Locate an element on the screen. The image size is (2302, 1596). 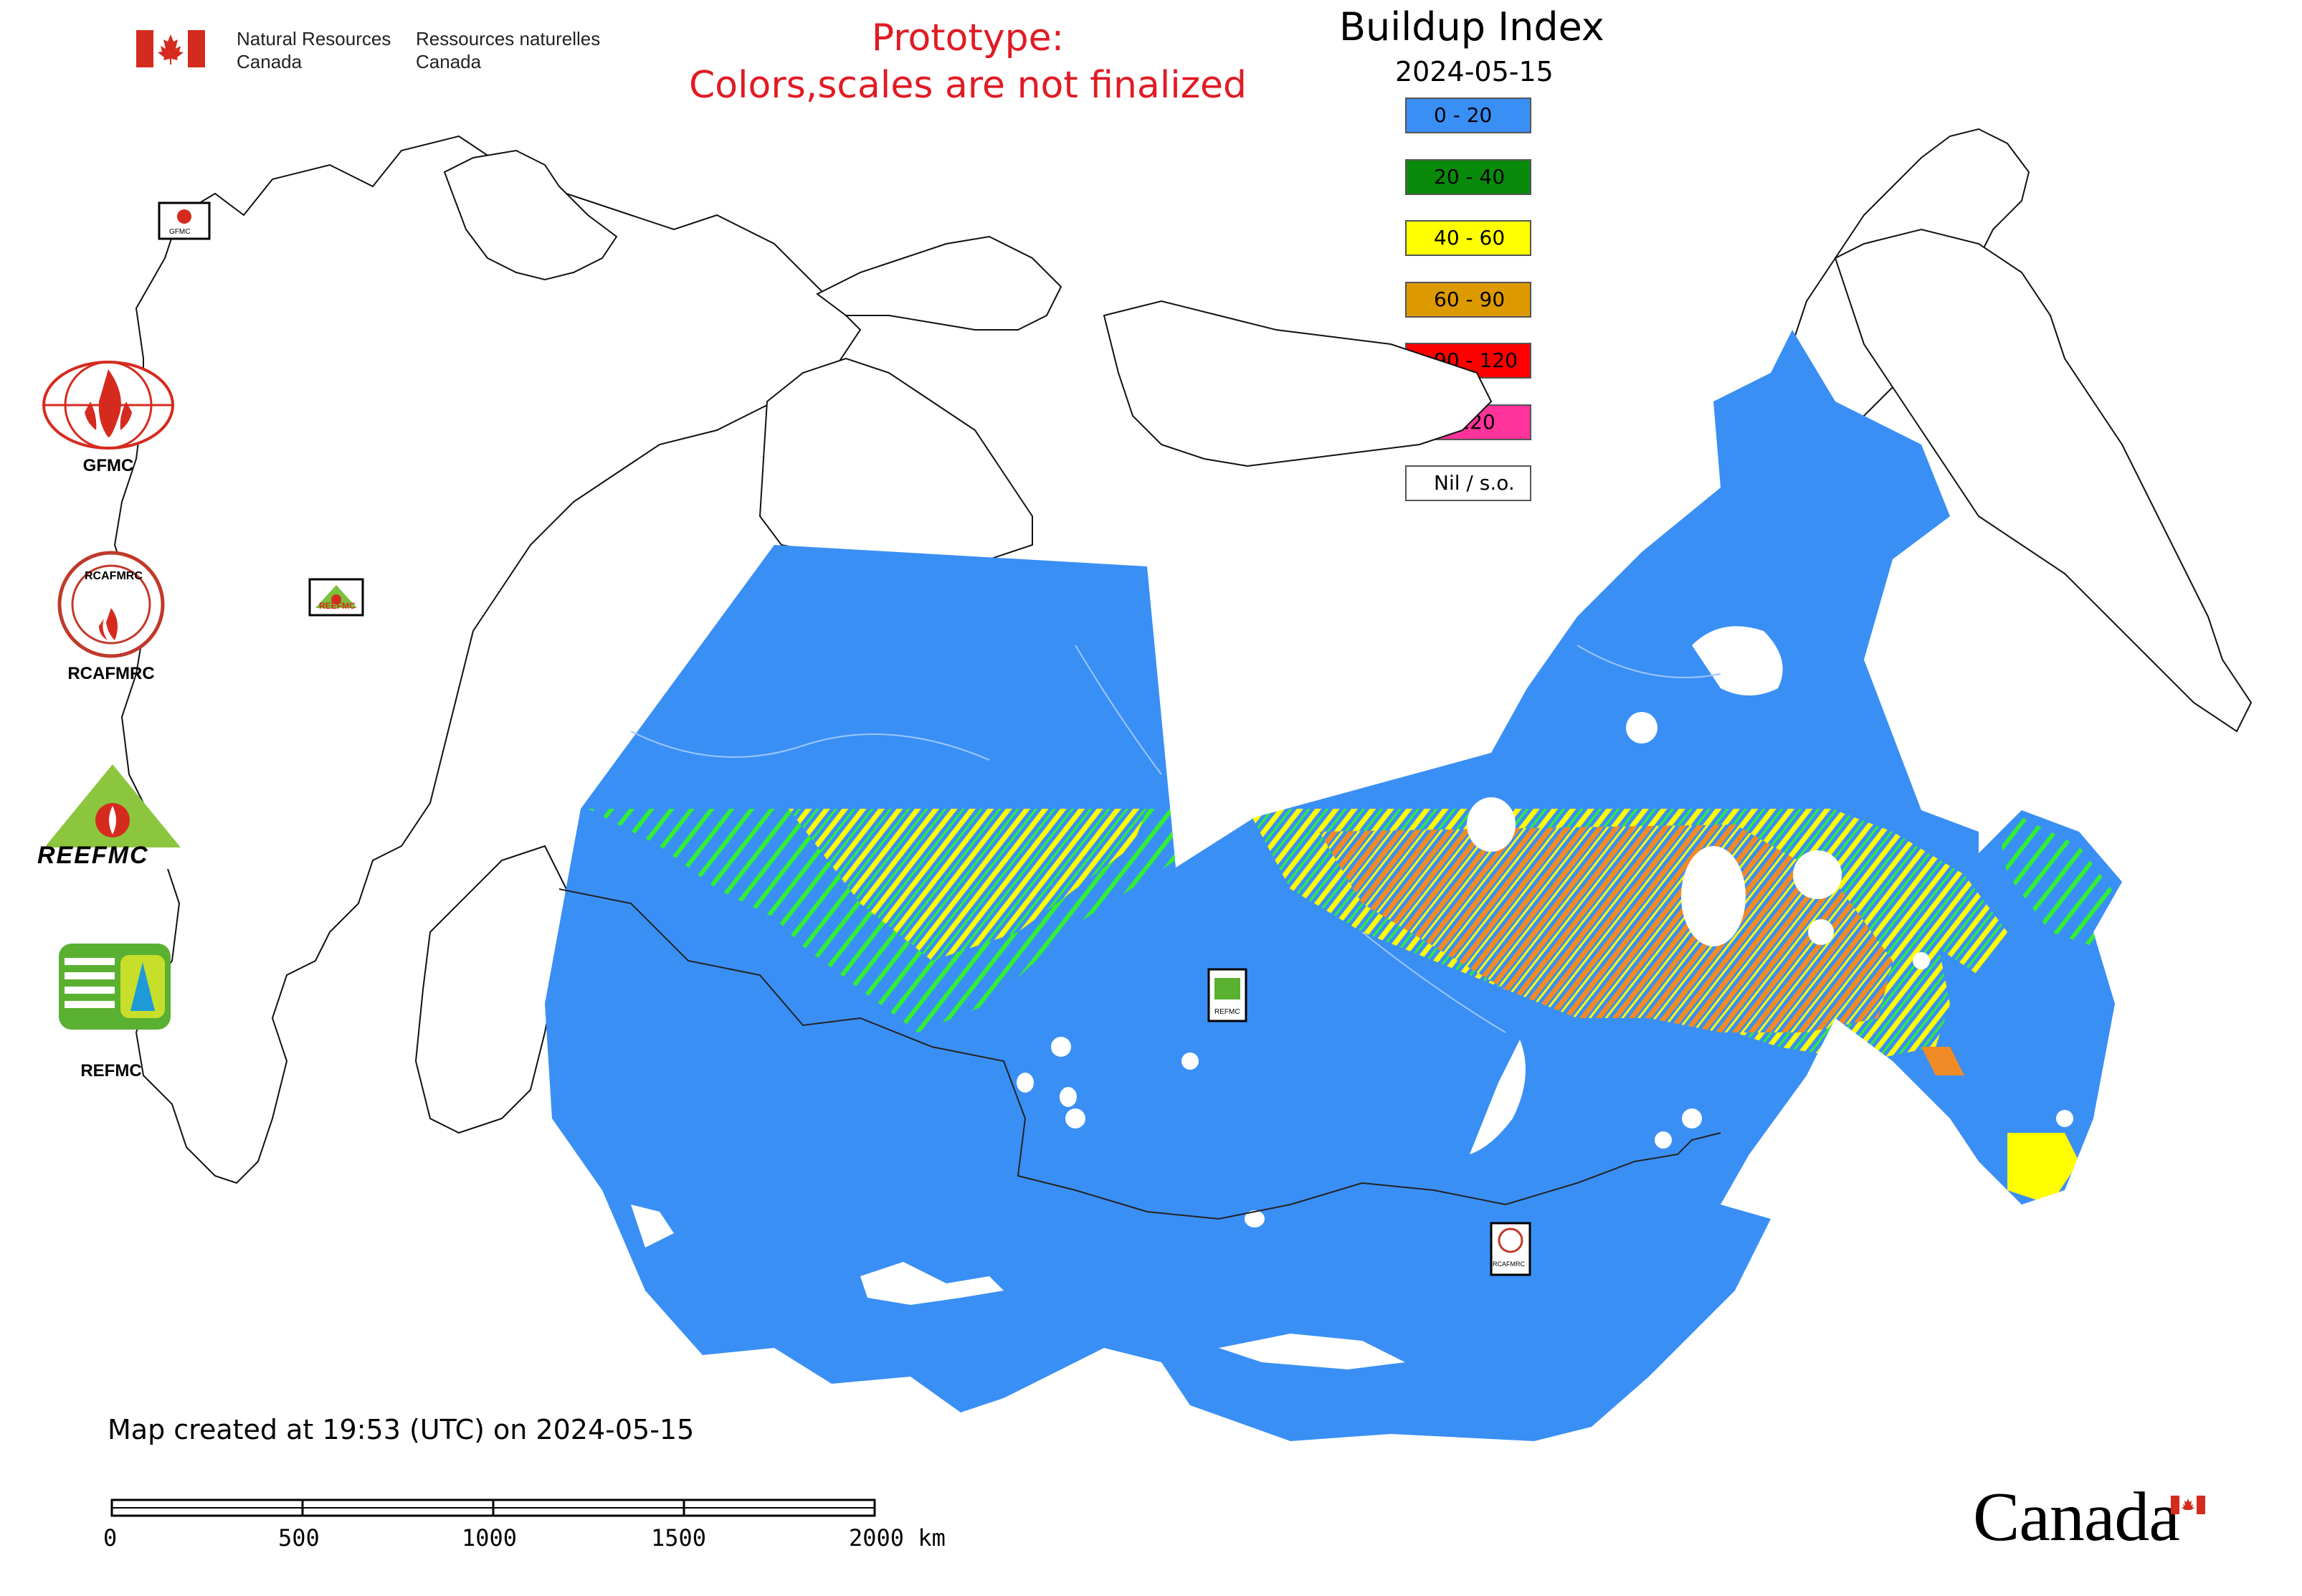
legend-title: Buildup Index is located at coordinates (1471, 26).